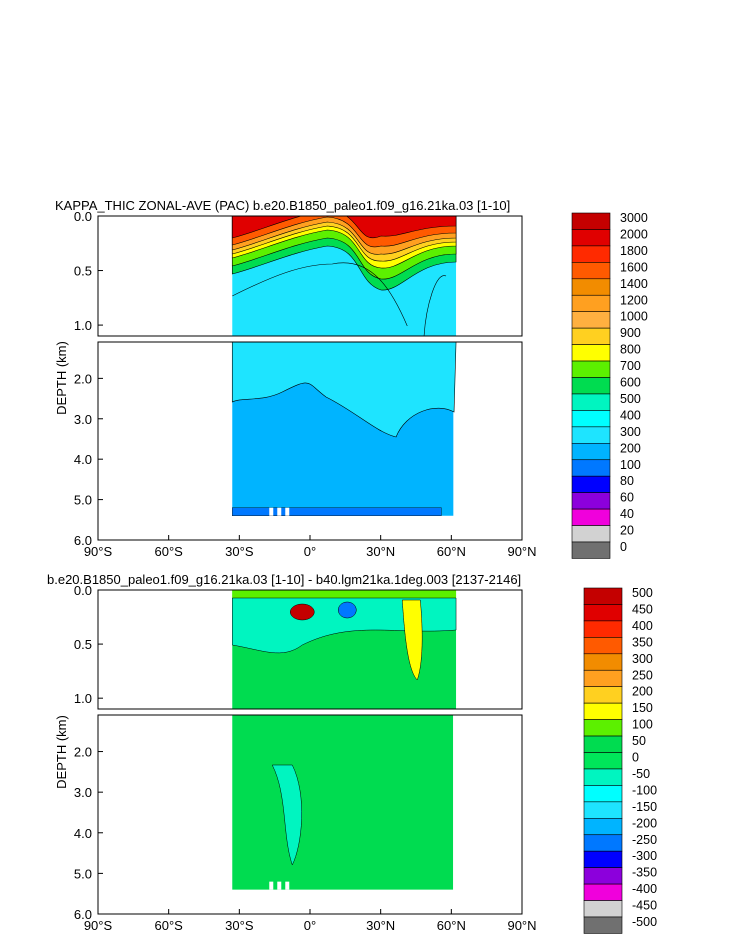  Describe the element at coordinates (641, 774) in the screenshot. I see `colorbar-label: -50` at that location.